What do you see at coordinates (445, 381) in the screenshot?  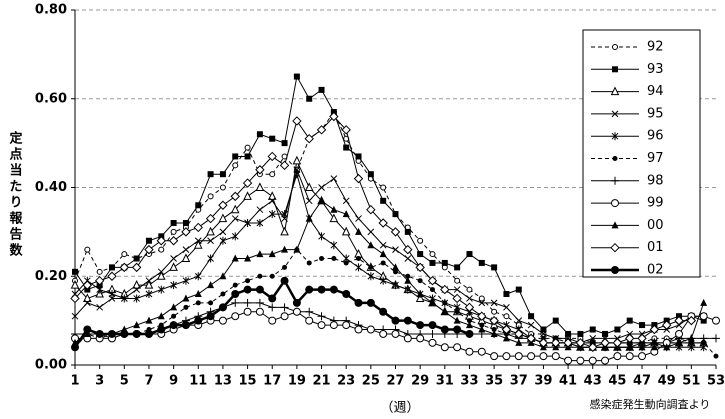 I see `x-tick-label: 31` at bounding box center [445, 381].